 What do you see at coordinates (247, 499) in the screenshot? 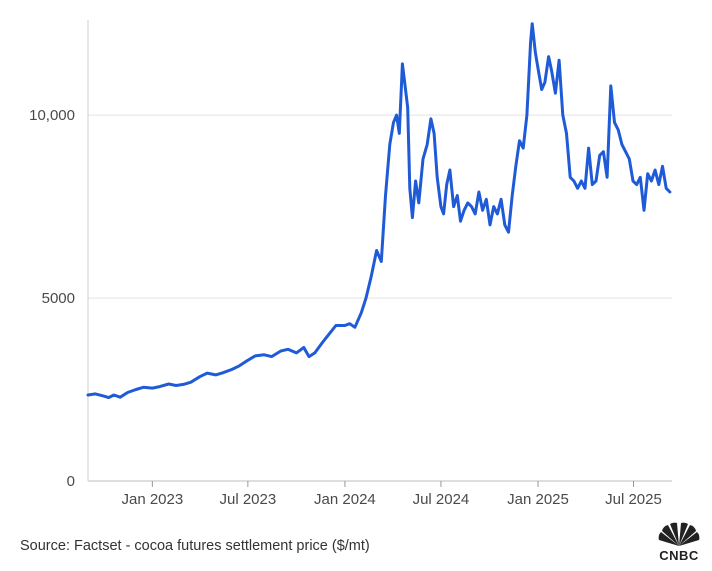
I see `x-tick-label: Jul 2023` at bounding box center [247, 499].